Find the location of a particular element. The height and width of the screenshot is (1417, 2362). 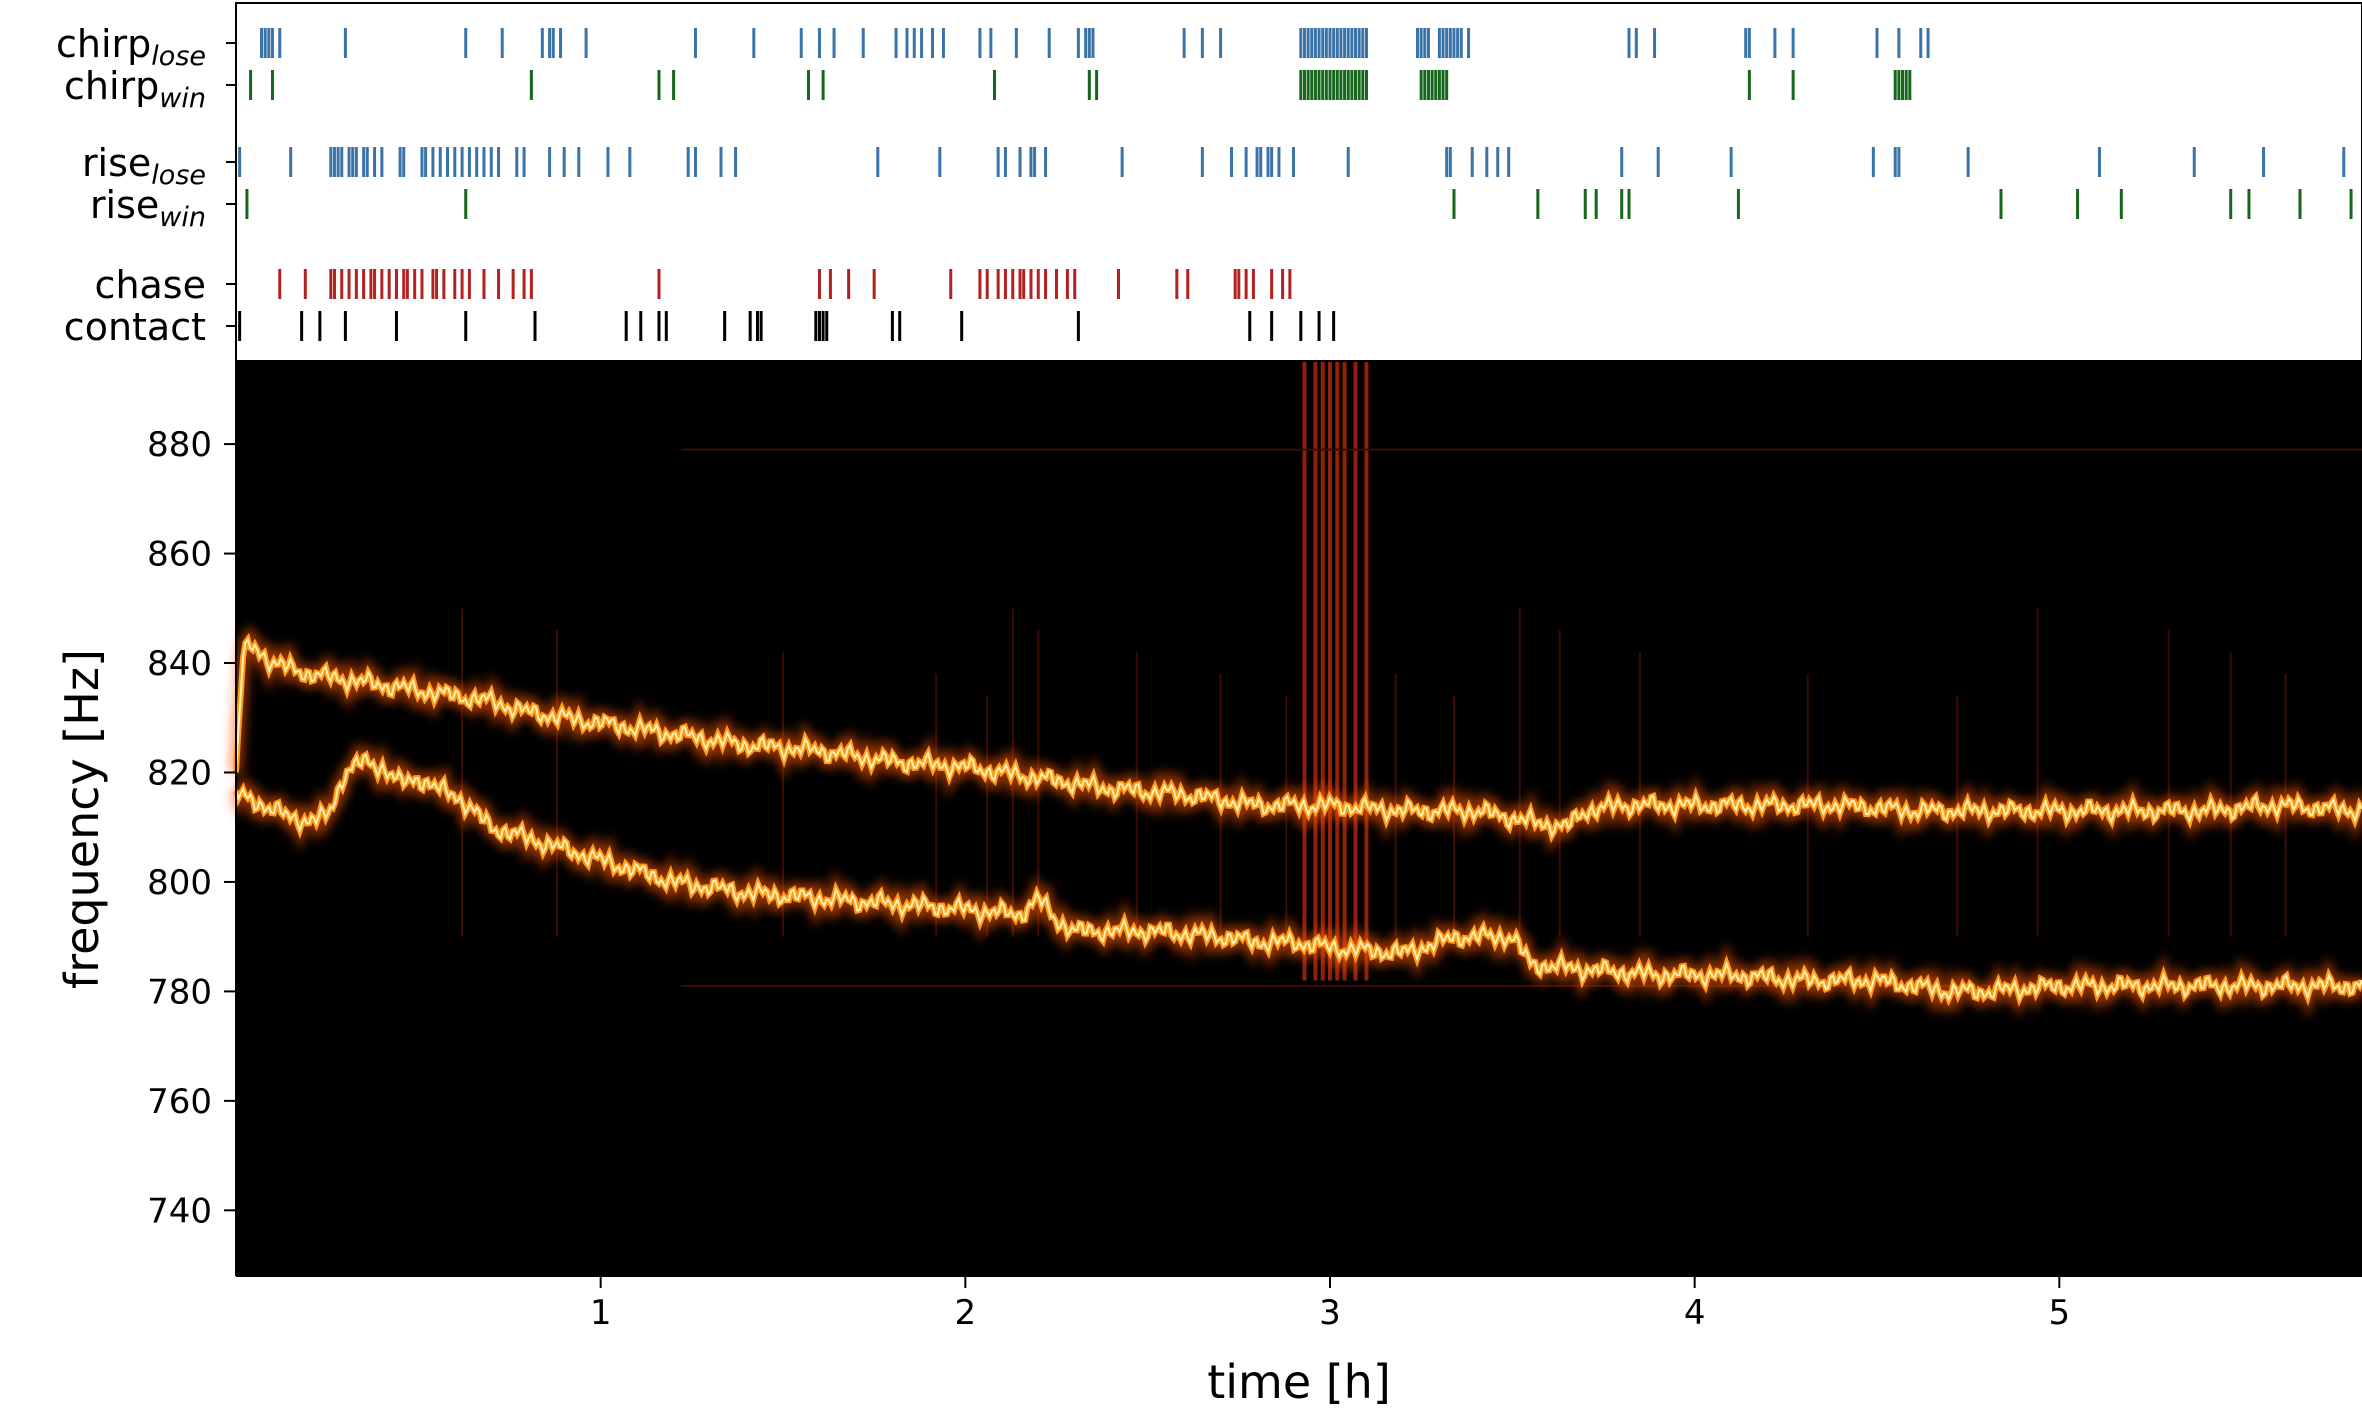

y-axis: 740 760 780 800 820 840 860 880 is located at coordinates (191, 828).